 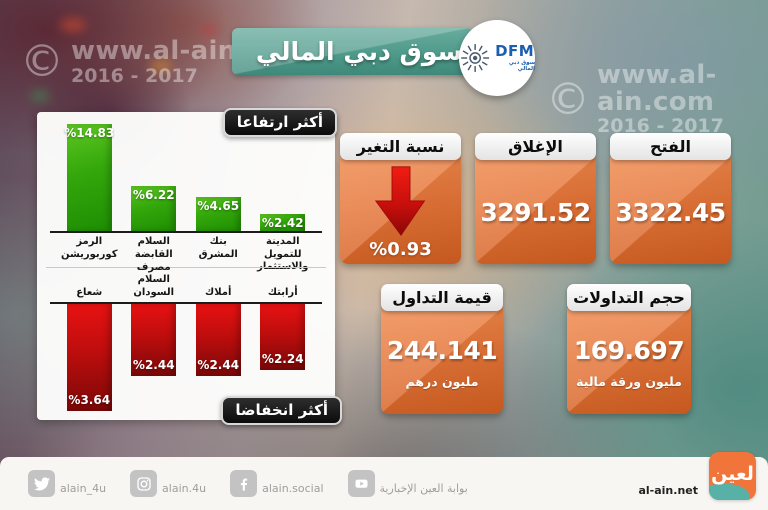 What do you see at coordinates (89, 292) in the screenshot?
I see `bar-category-label: شعاع` at bounding box center [89, 292].